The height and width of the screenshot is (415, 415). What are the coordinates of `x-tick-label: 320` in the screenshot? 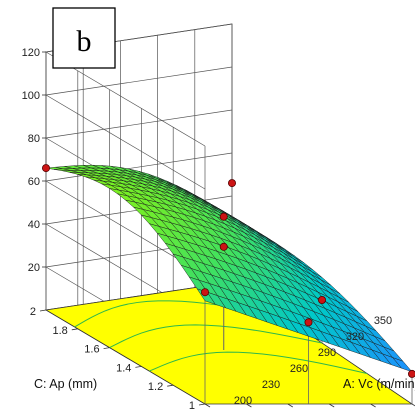 It's located at (355, 337).